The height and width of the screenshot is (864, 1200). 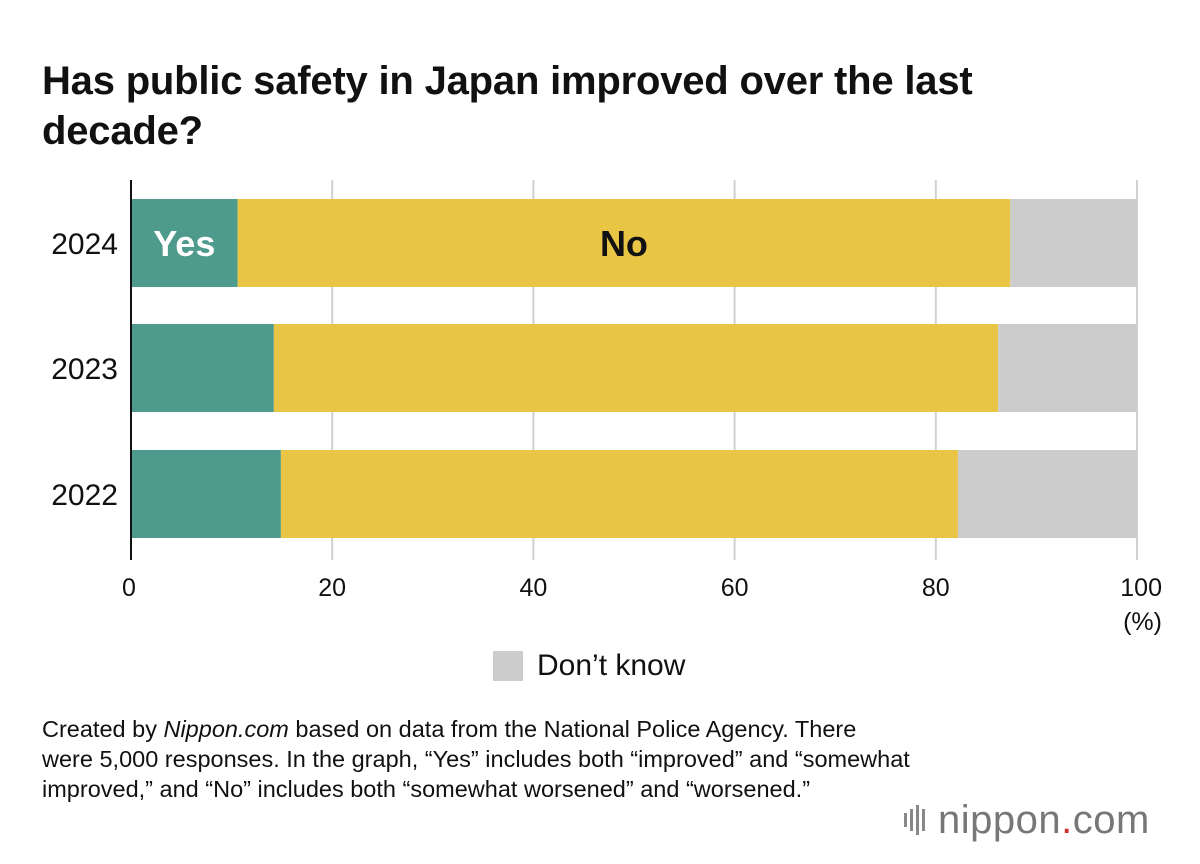 What do you see at coordinates (636, 368) in the screenshot?
I see `bar-2023-no` at bounding box center [636, 368].